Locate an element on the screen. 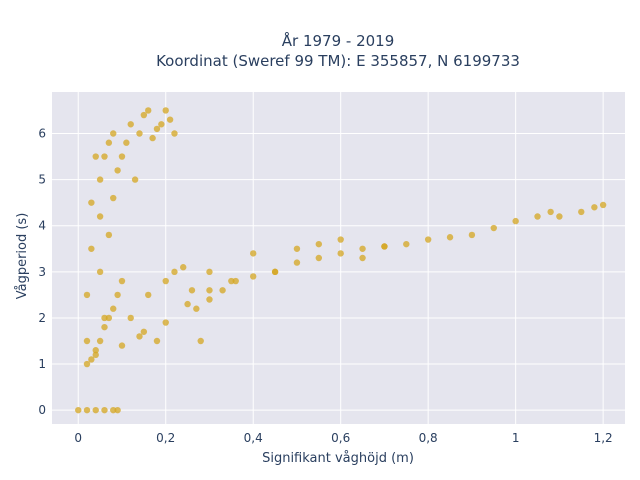  x-tick-label: 0,8 is located at coordinates (428, 438).